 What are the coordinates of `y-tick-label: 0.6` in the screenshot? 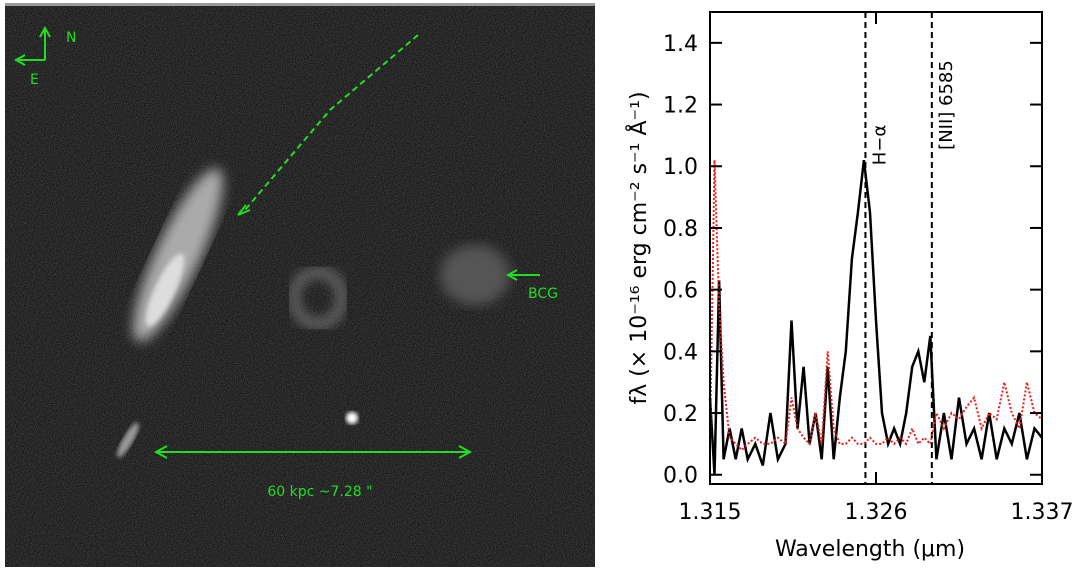 It's located at (680, 291).